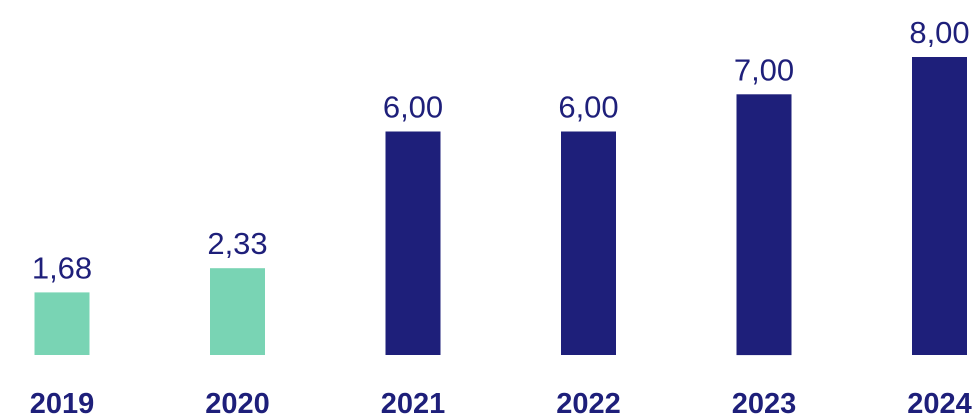  I want to click on value-label-2019: 1,68, so click(62, 267).